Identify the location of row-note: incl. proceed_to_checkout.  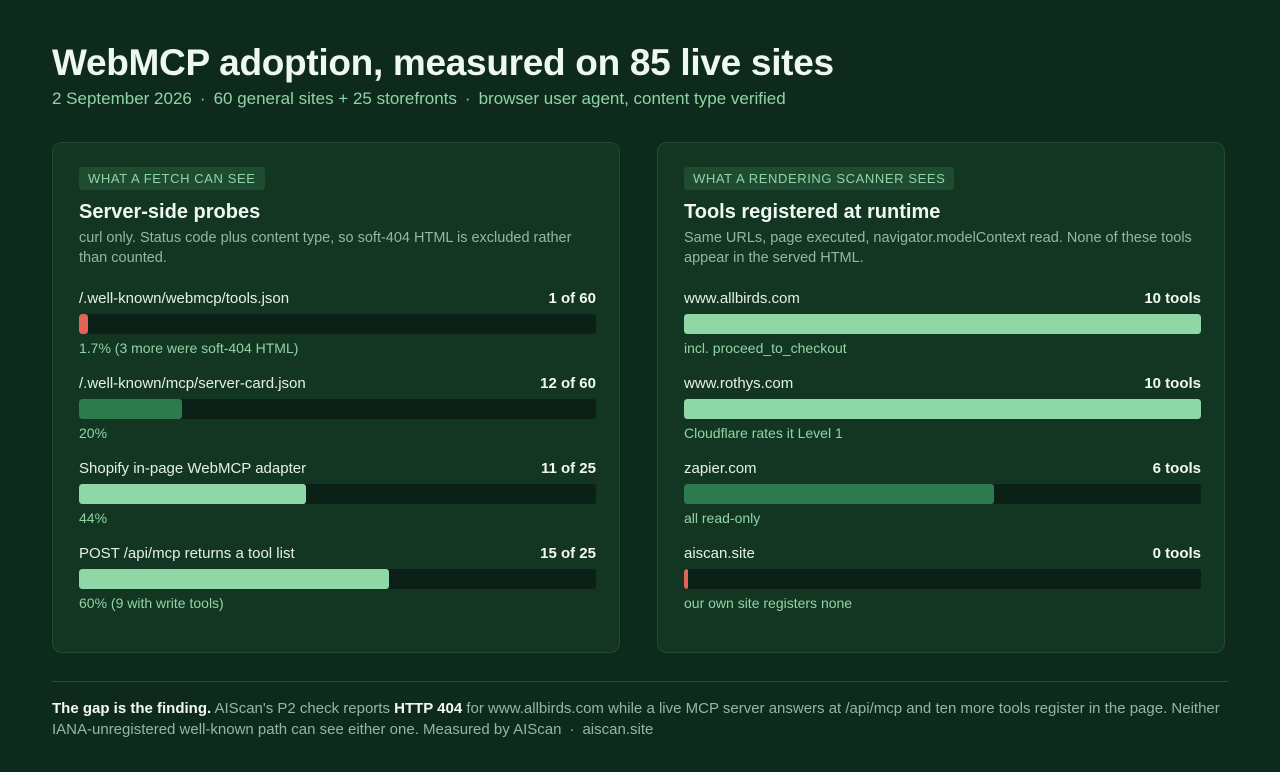
(765, 348).